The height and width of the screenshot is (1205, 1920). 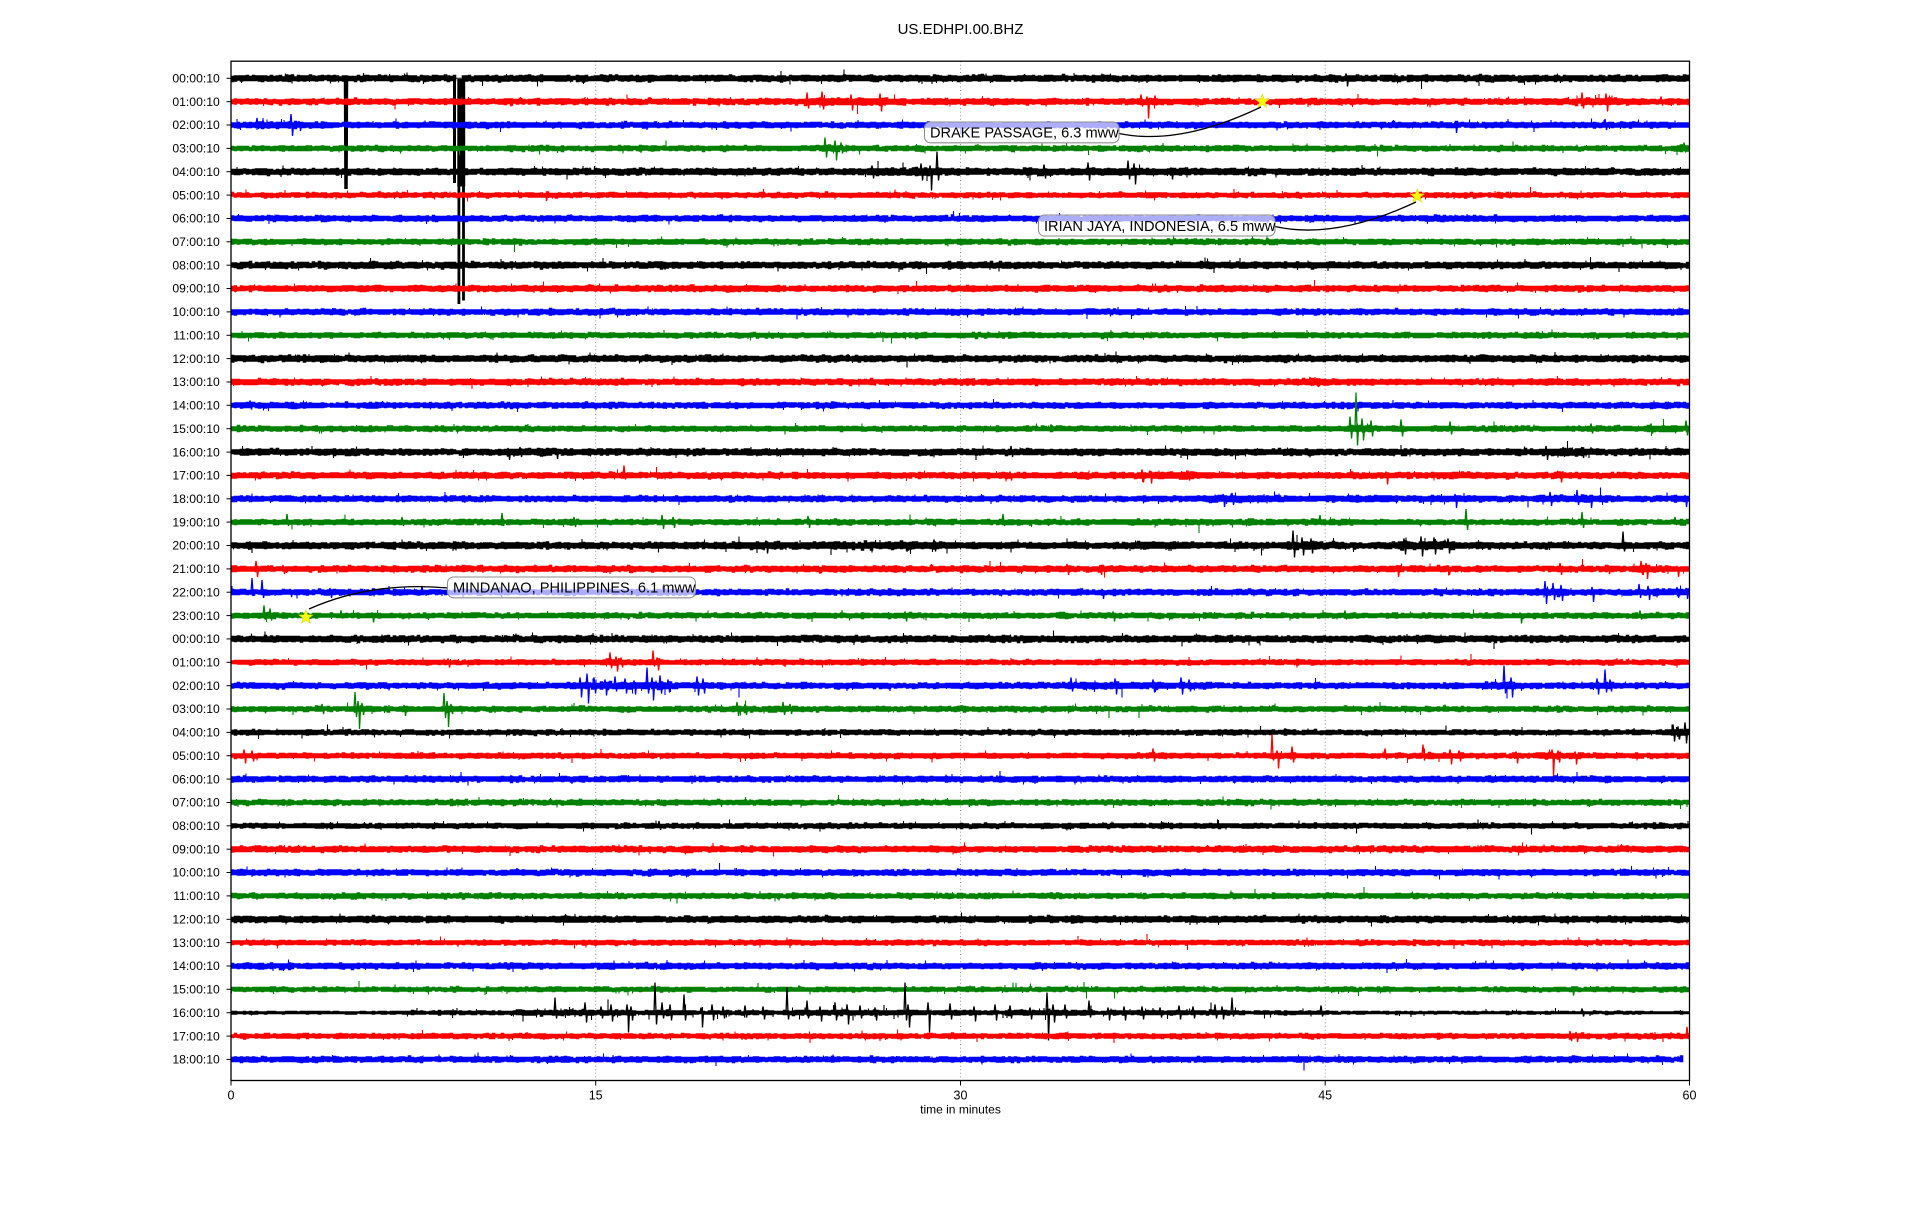 What do you see at coordinates (196, 592) in the screenshot?
I see `svg-text: 22:00:10` at bounding box center [196, 592].